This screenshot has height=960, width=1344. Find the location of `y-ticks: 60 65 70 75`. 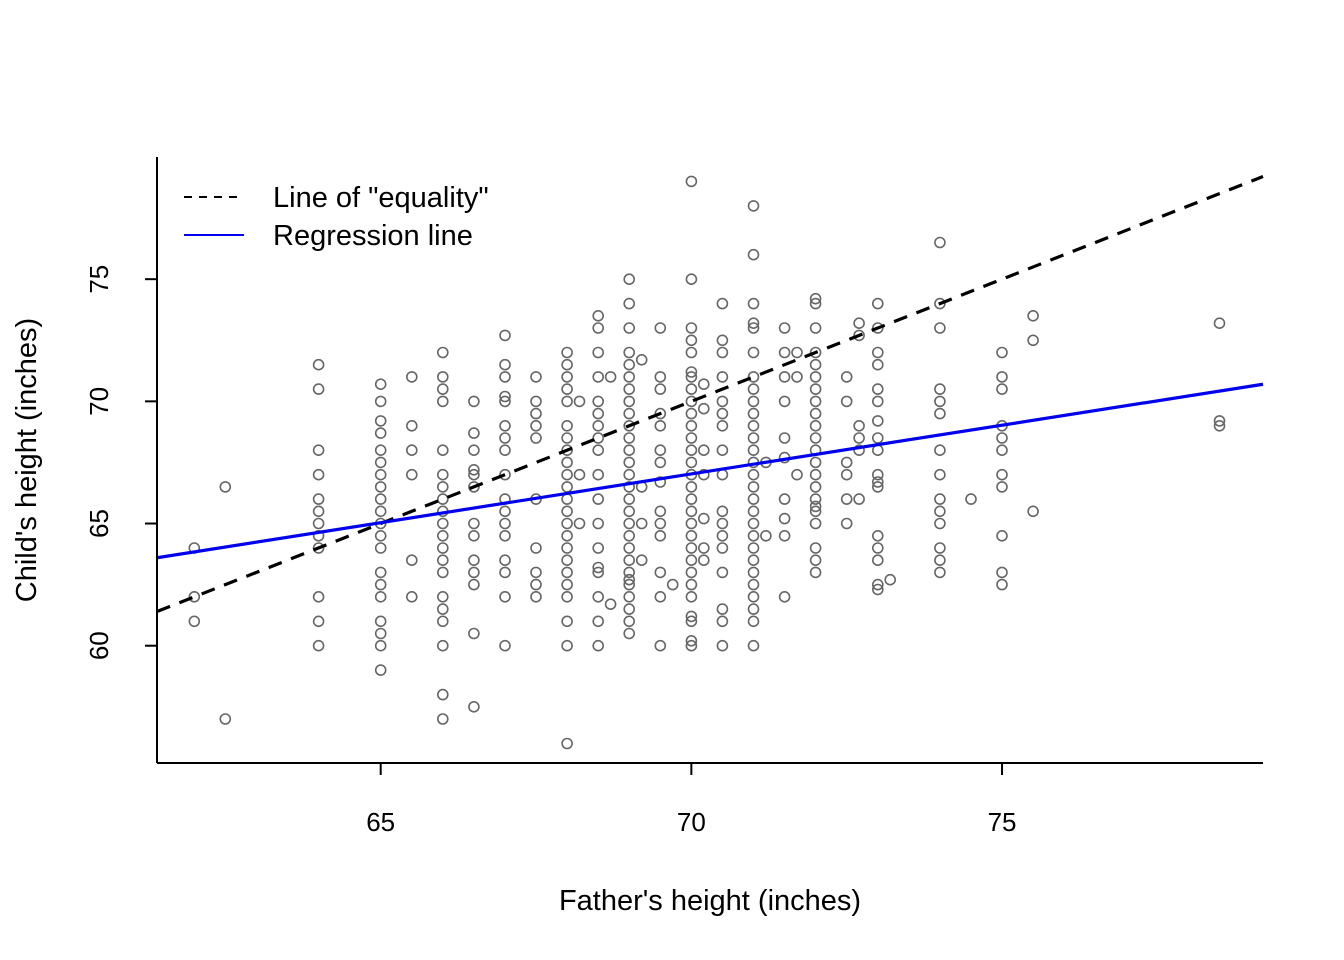

y-ticks: 60 65 70 75 is located at coordinates (120, 462).